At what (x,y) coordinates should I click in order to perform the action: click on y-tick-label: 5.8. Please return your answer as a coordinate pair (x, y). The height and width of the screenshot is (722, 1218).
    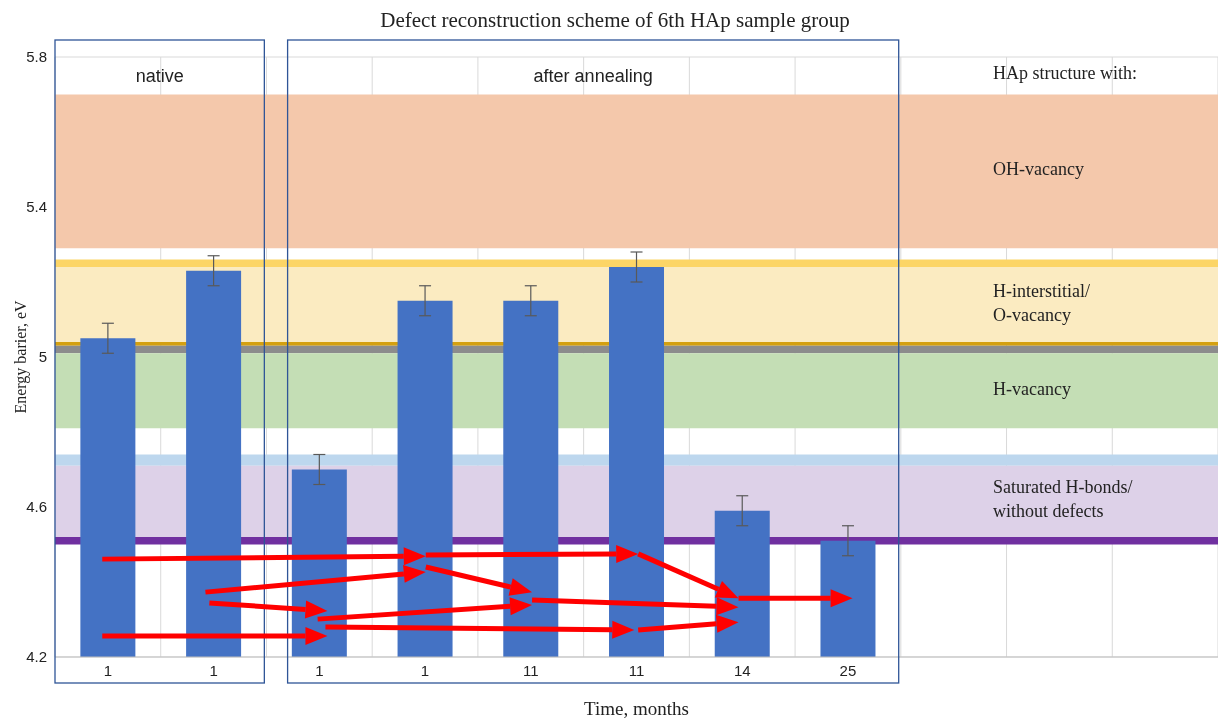
    Looking at the image, I should click on (36, 57).